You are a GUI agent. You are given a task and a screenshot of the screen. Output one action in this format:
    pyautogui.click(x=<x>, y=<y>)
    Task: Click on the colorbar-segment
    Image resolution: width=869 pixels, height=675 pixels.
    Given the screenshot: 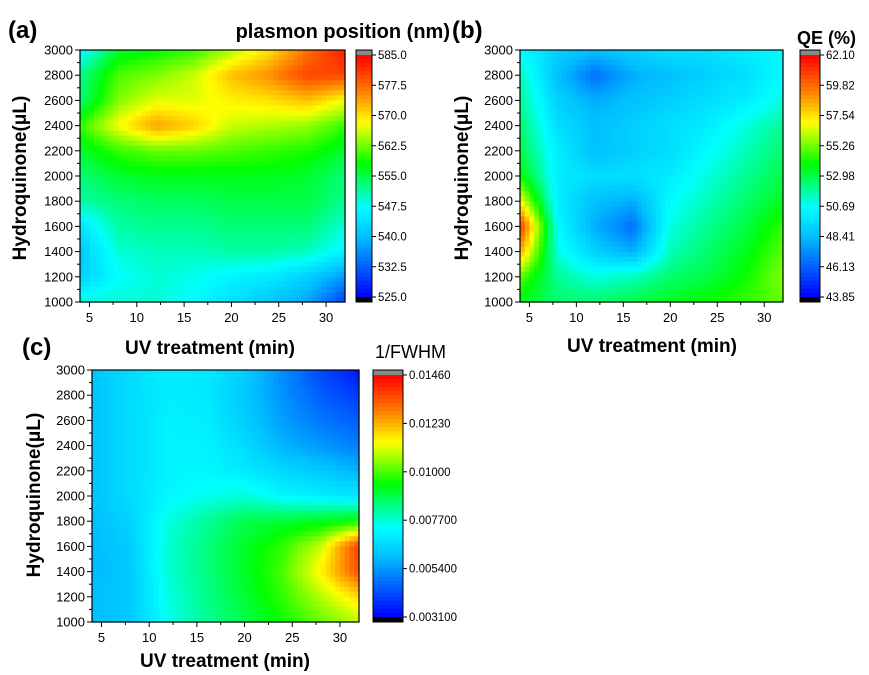 What is the action you would take?
    pyautogui.click(x=364, y=210)
    